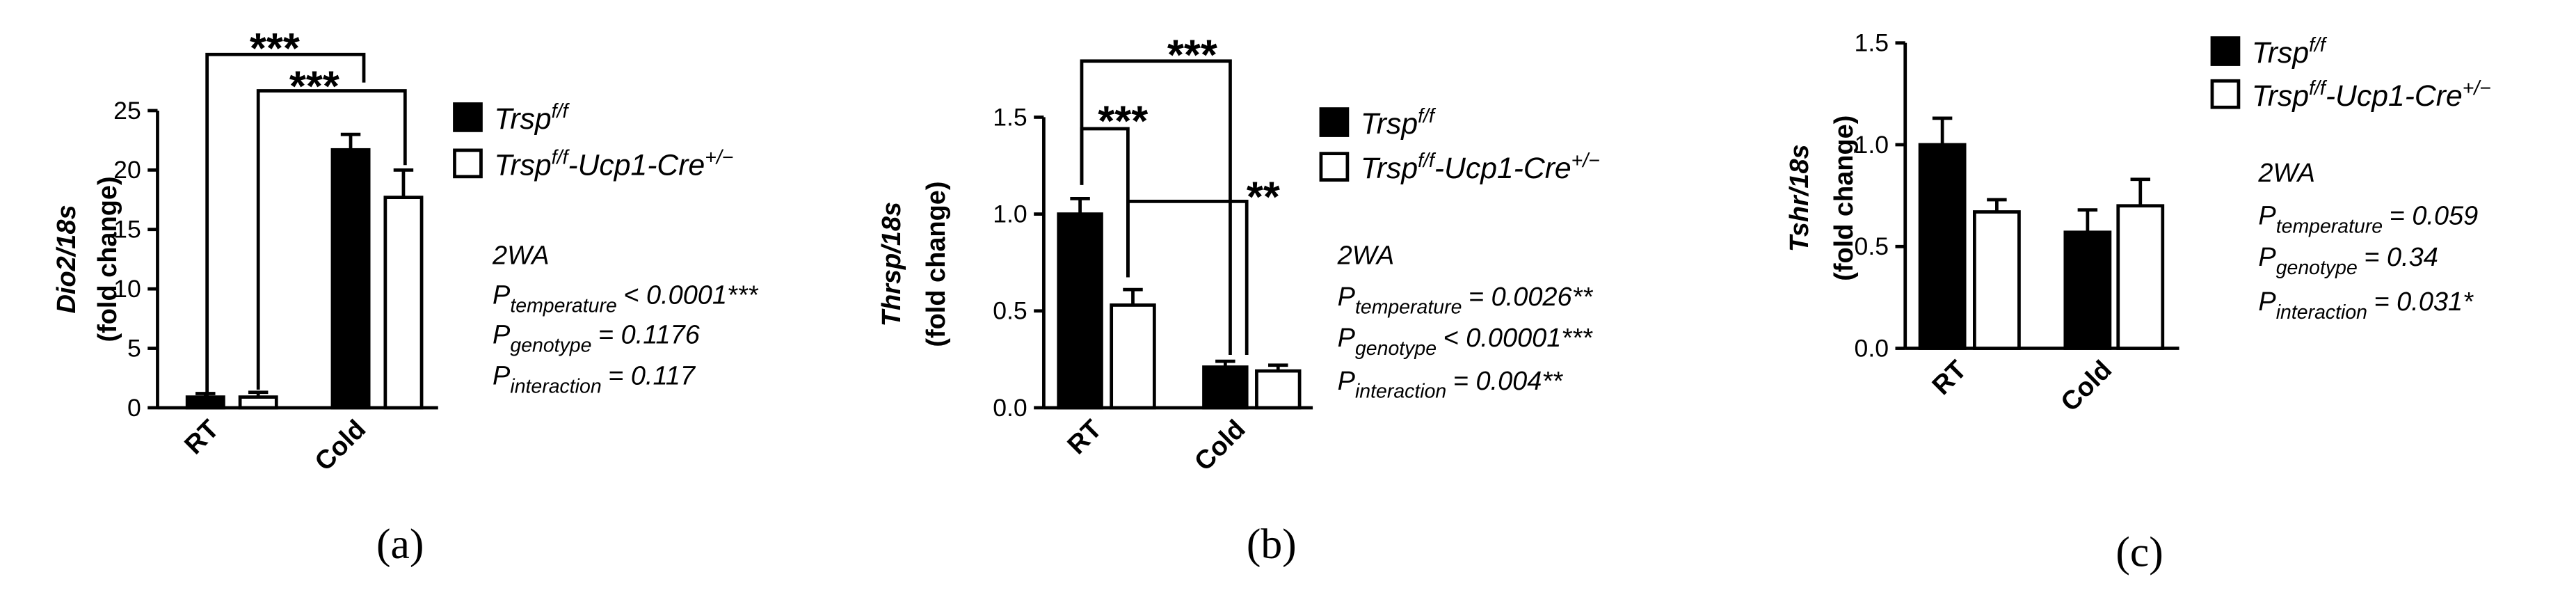 Image resolution: width=2576 pixels, height=611 pixels. I want to click on panel-label: (b), so click(1272, 544).